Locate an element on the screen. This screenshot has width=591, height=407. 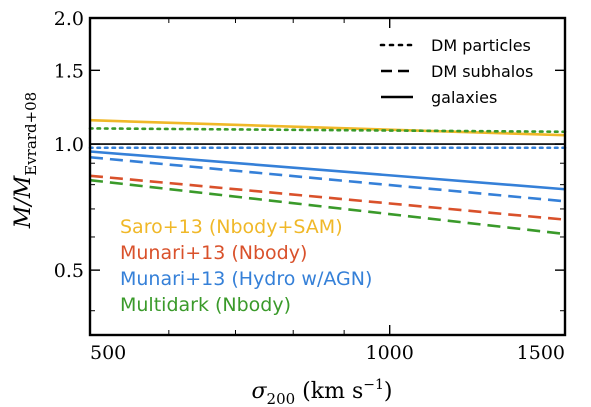
legend-label: Munari+13 (Hydro w/AGN) is located at coordinates (246, 279).